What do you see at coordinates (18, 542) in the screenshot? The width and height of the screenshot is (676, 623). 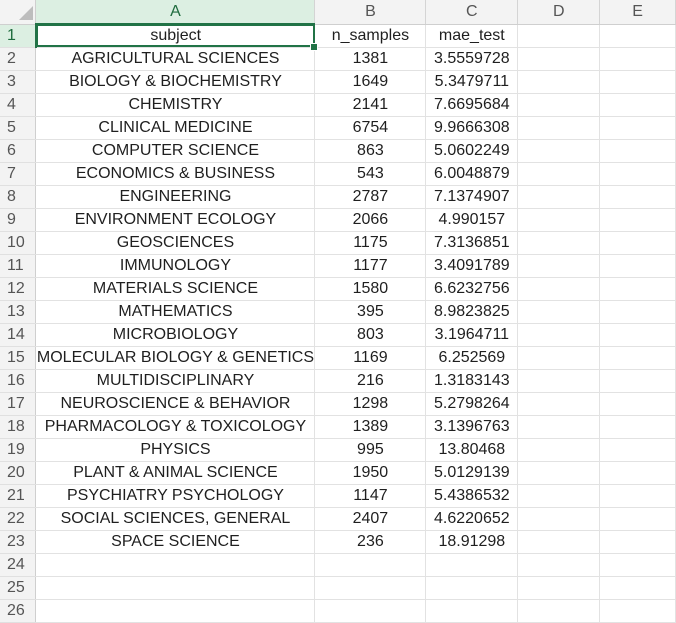 I see `row-header: 23` at bounding box center [18, 542].